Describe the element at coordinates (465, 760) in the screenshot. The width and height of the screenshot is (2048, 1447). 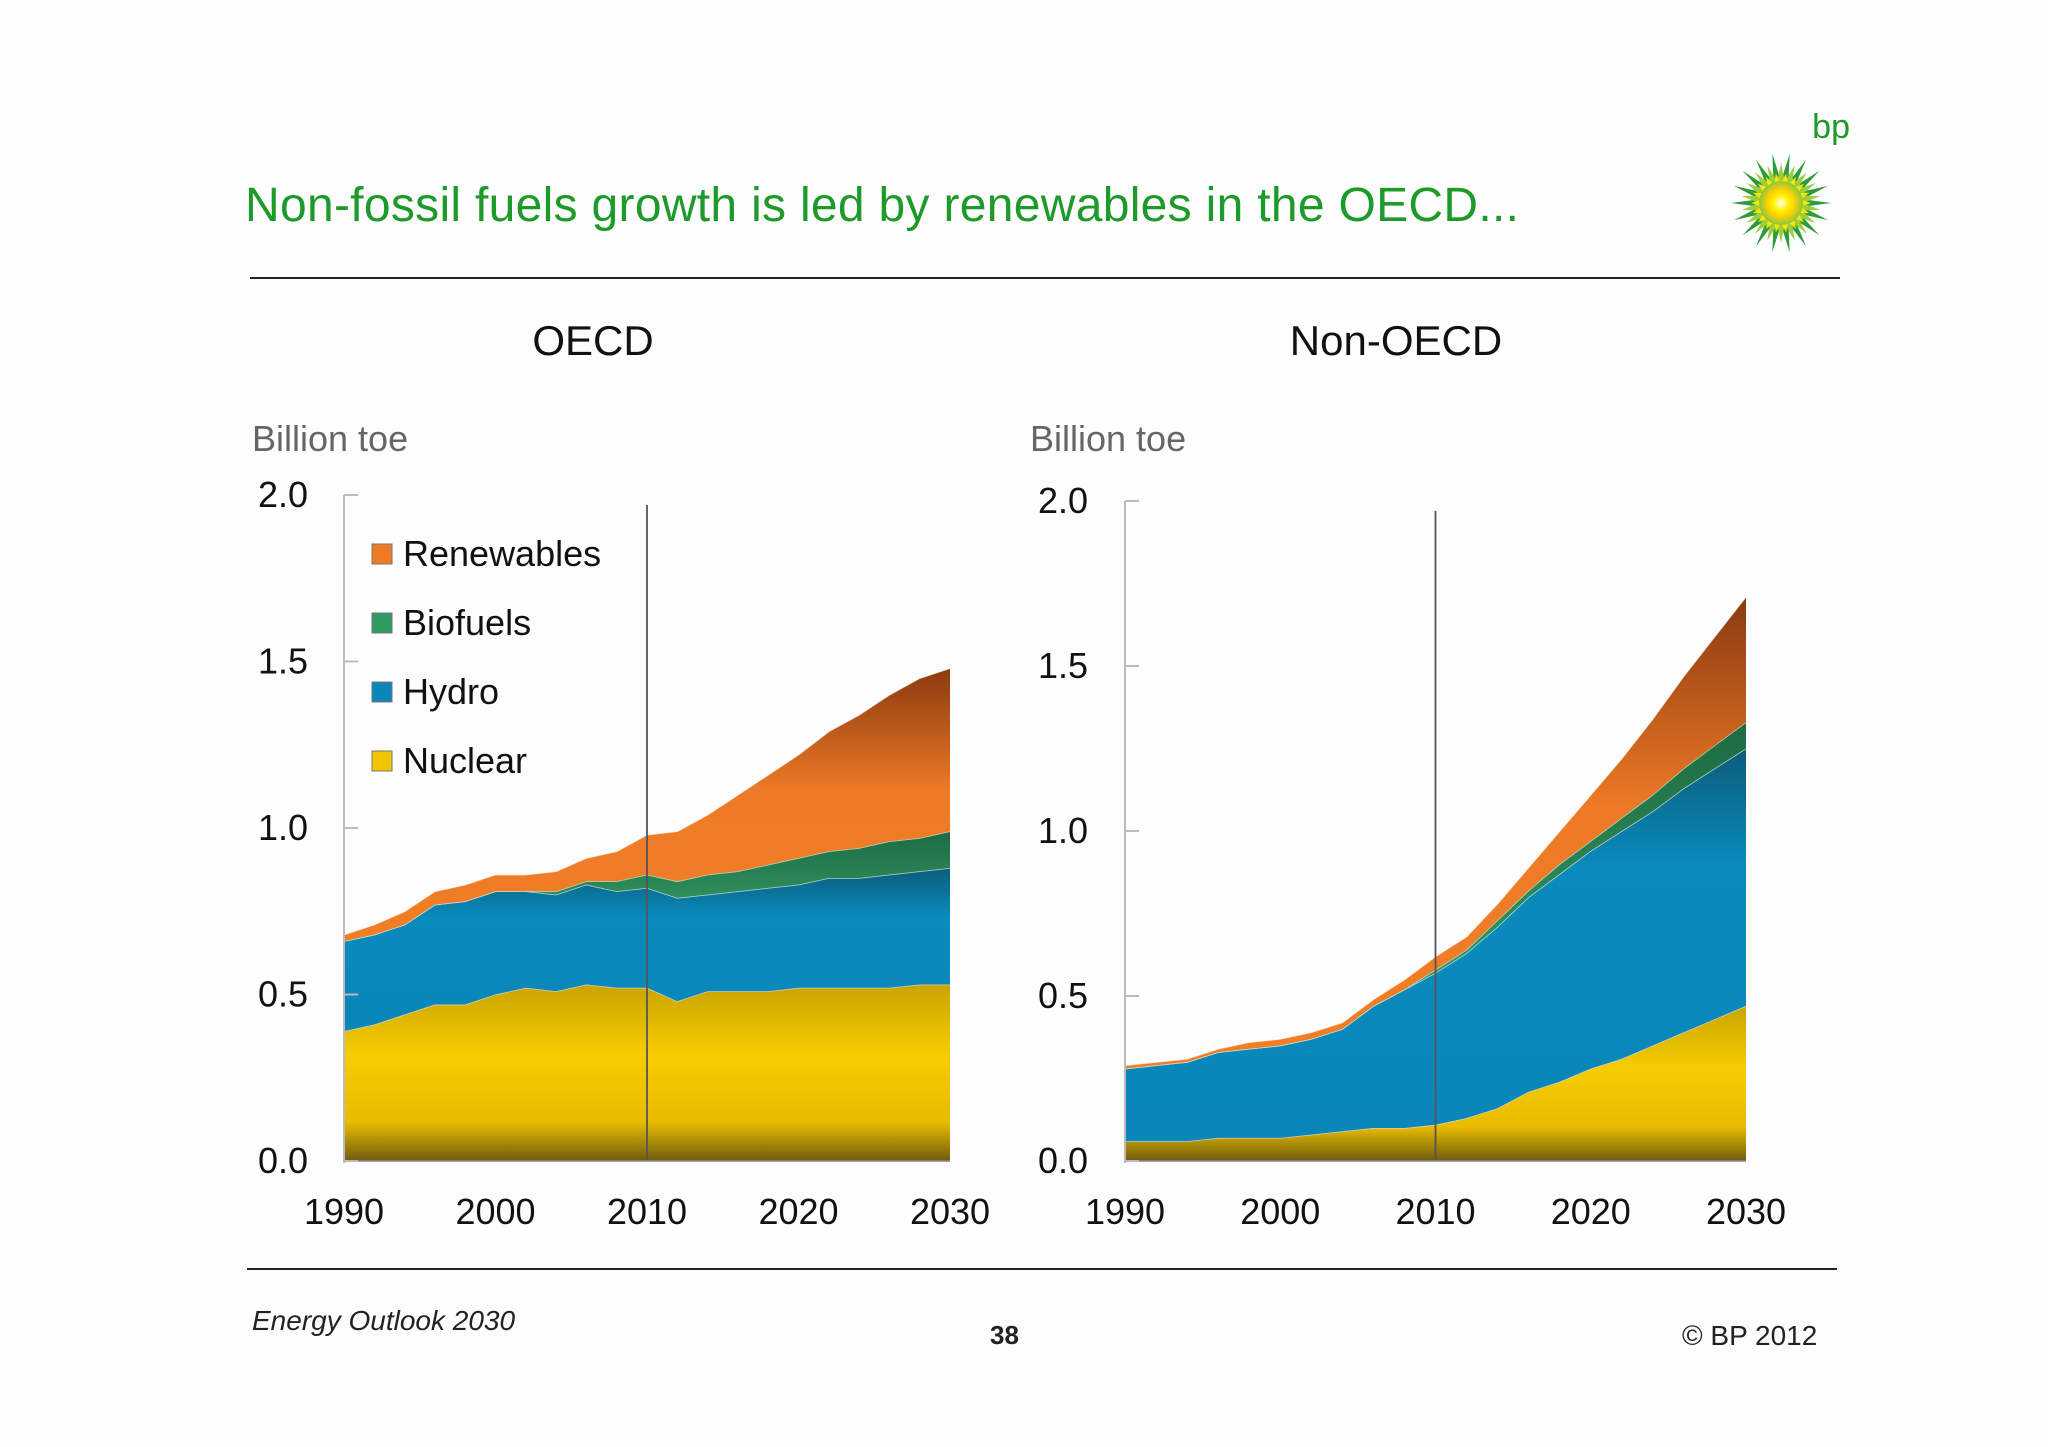
I see `legend-label-nuclear: Nuclear` at that location.